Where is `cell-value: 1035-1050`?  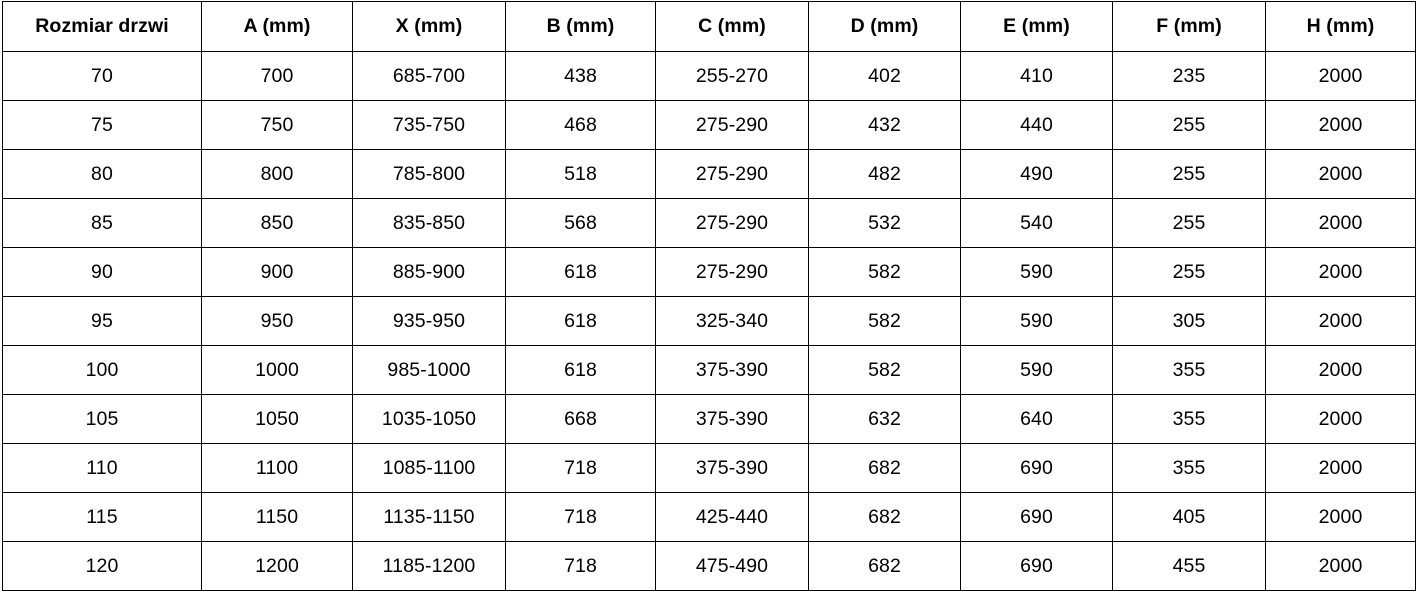 cell-value: 1035-1050 is located at coordinates (429, 419).